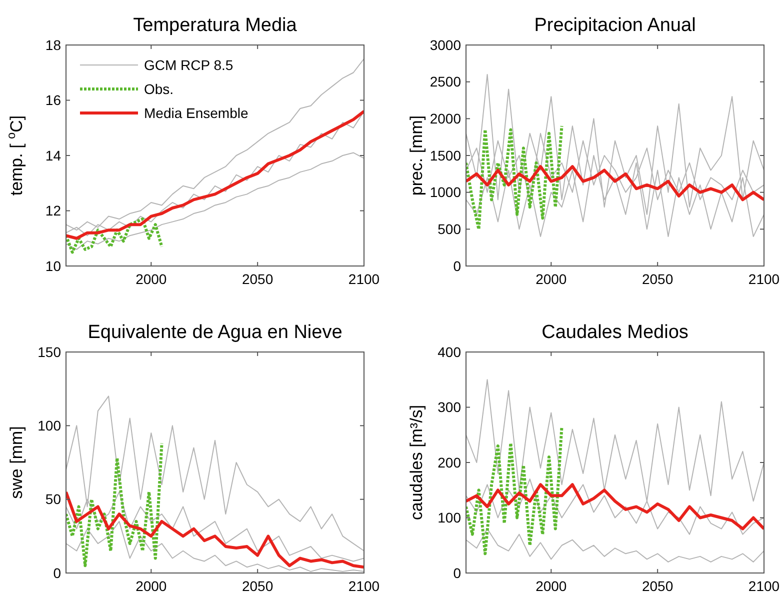  What do you see at coordinates (53, 44) in the screenshot?
I see `y-tick-label: 18` at bounding box center [53, 44].